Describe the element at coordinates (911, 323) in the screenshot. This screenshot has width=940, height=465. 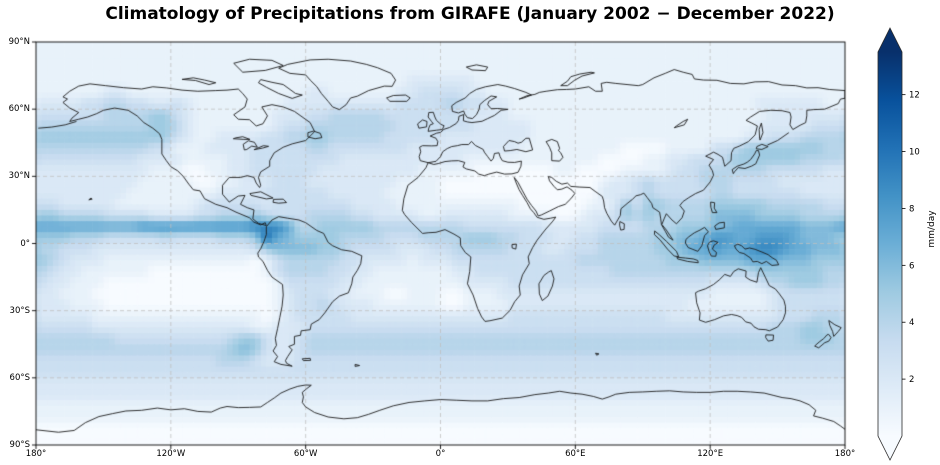
I see `colorbar-tick-label: 4` at that location.